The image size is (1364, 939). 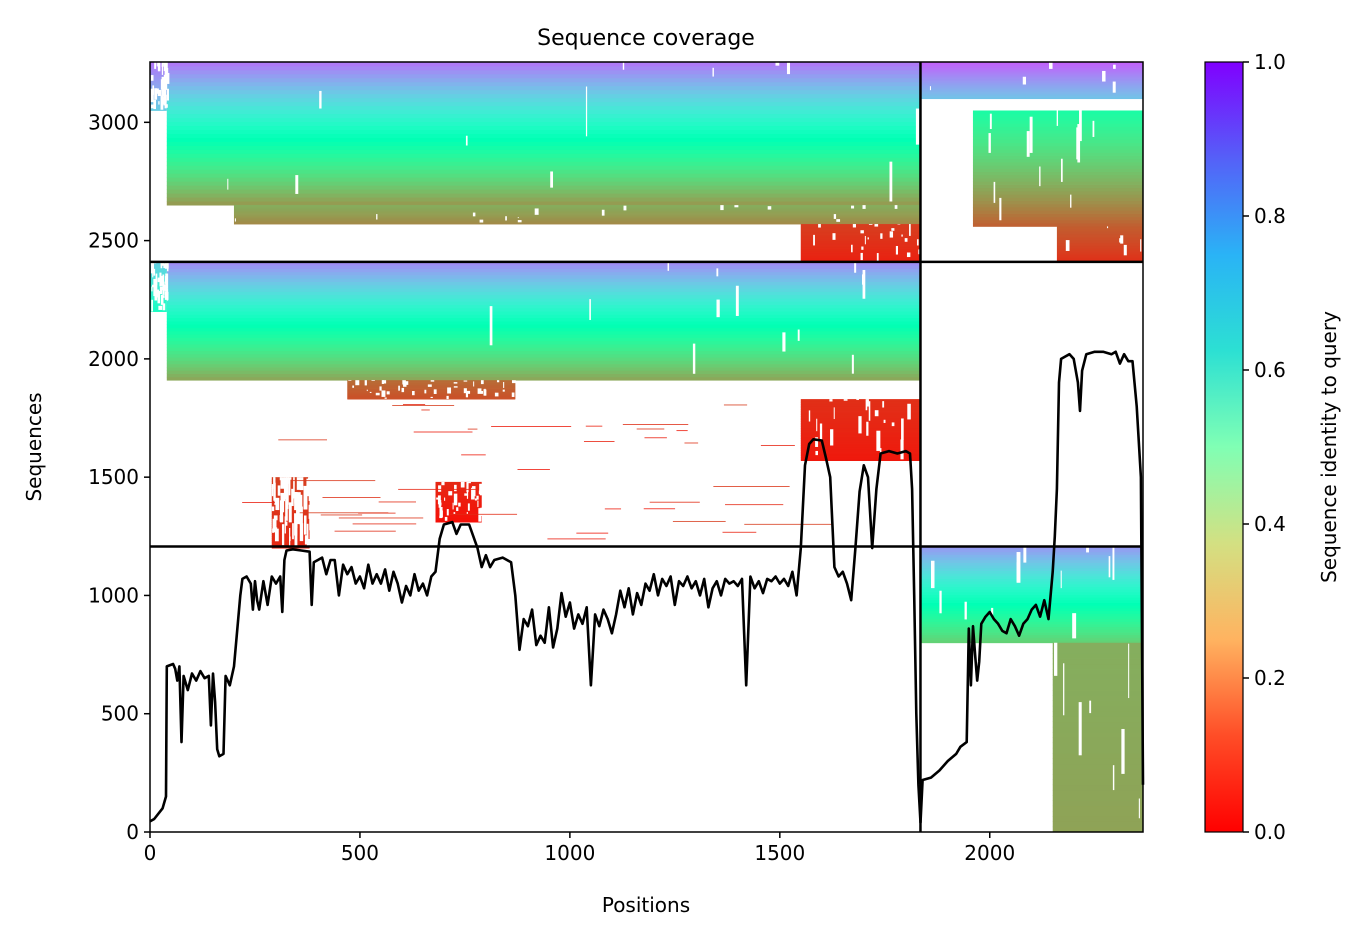 I want to click on y-tick-label: 2000, so click(x=113, y=359).